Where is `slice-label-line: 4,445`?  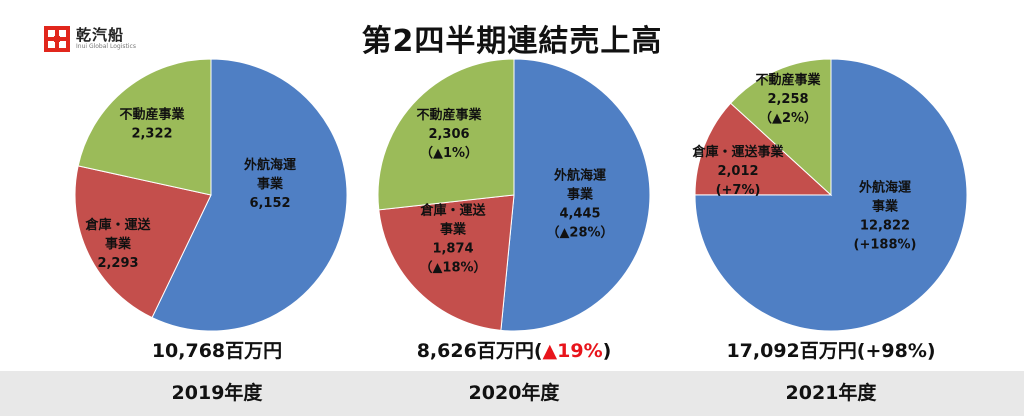 slice-label-line: 4,445 is located at coordinates (579, 214).